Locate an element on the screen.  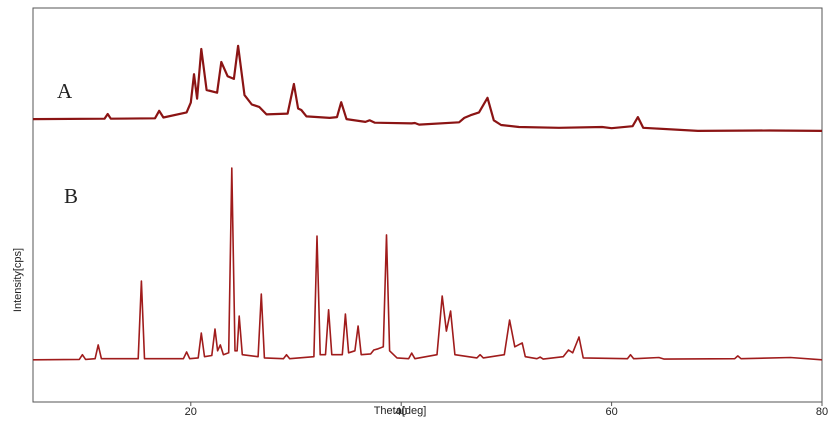
y-axis-title: Intensity[cps] is located at coordinates (18, 280).